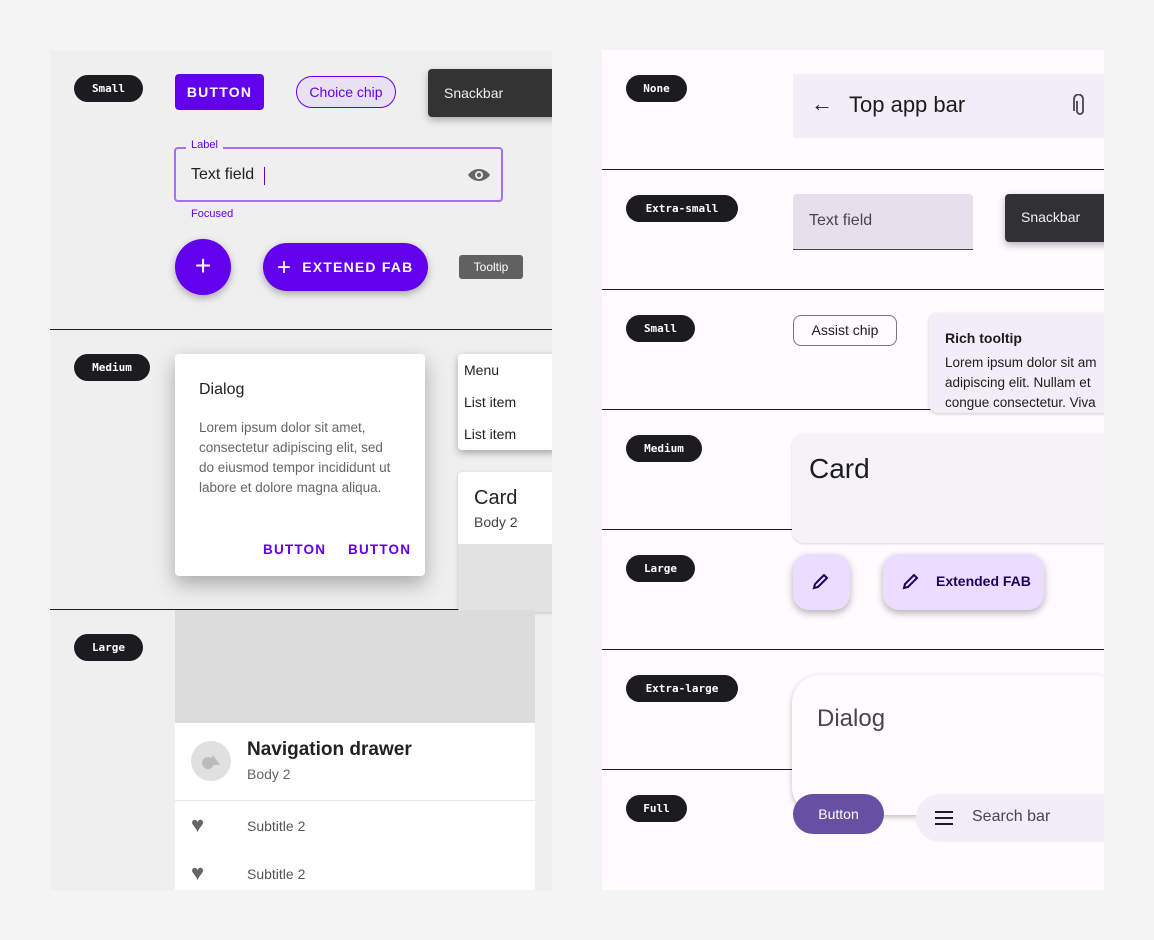  Describe the element at coordinates (338, 170) in the screenshot. I see `text-field: Label Text field` at that location.